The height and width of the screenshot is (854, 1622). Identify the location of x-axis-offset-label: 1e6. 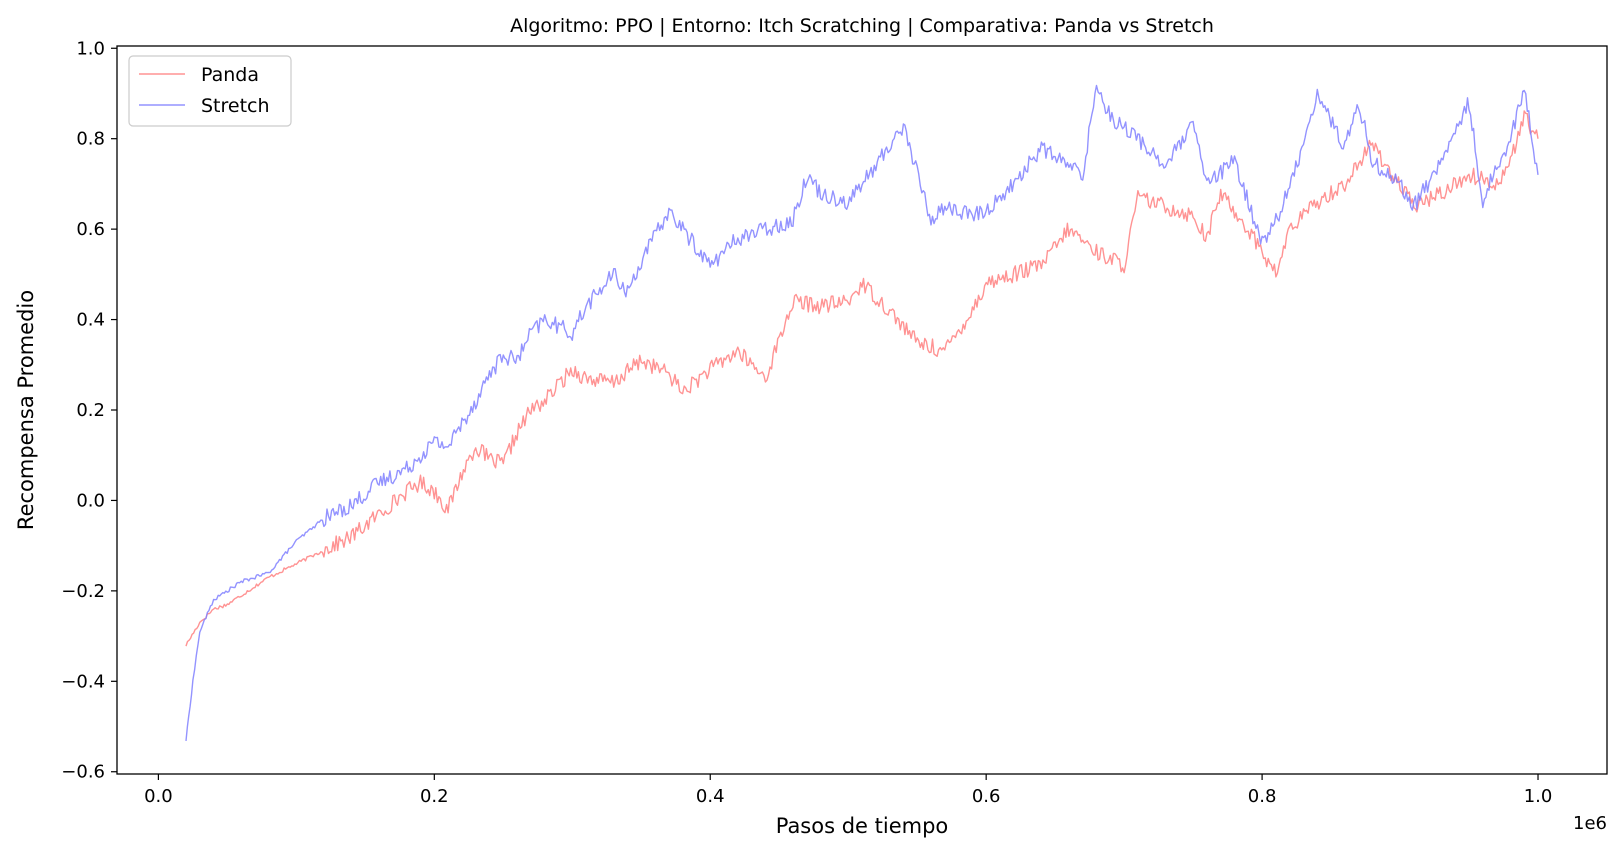
(1590, 823).